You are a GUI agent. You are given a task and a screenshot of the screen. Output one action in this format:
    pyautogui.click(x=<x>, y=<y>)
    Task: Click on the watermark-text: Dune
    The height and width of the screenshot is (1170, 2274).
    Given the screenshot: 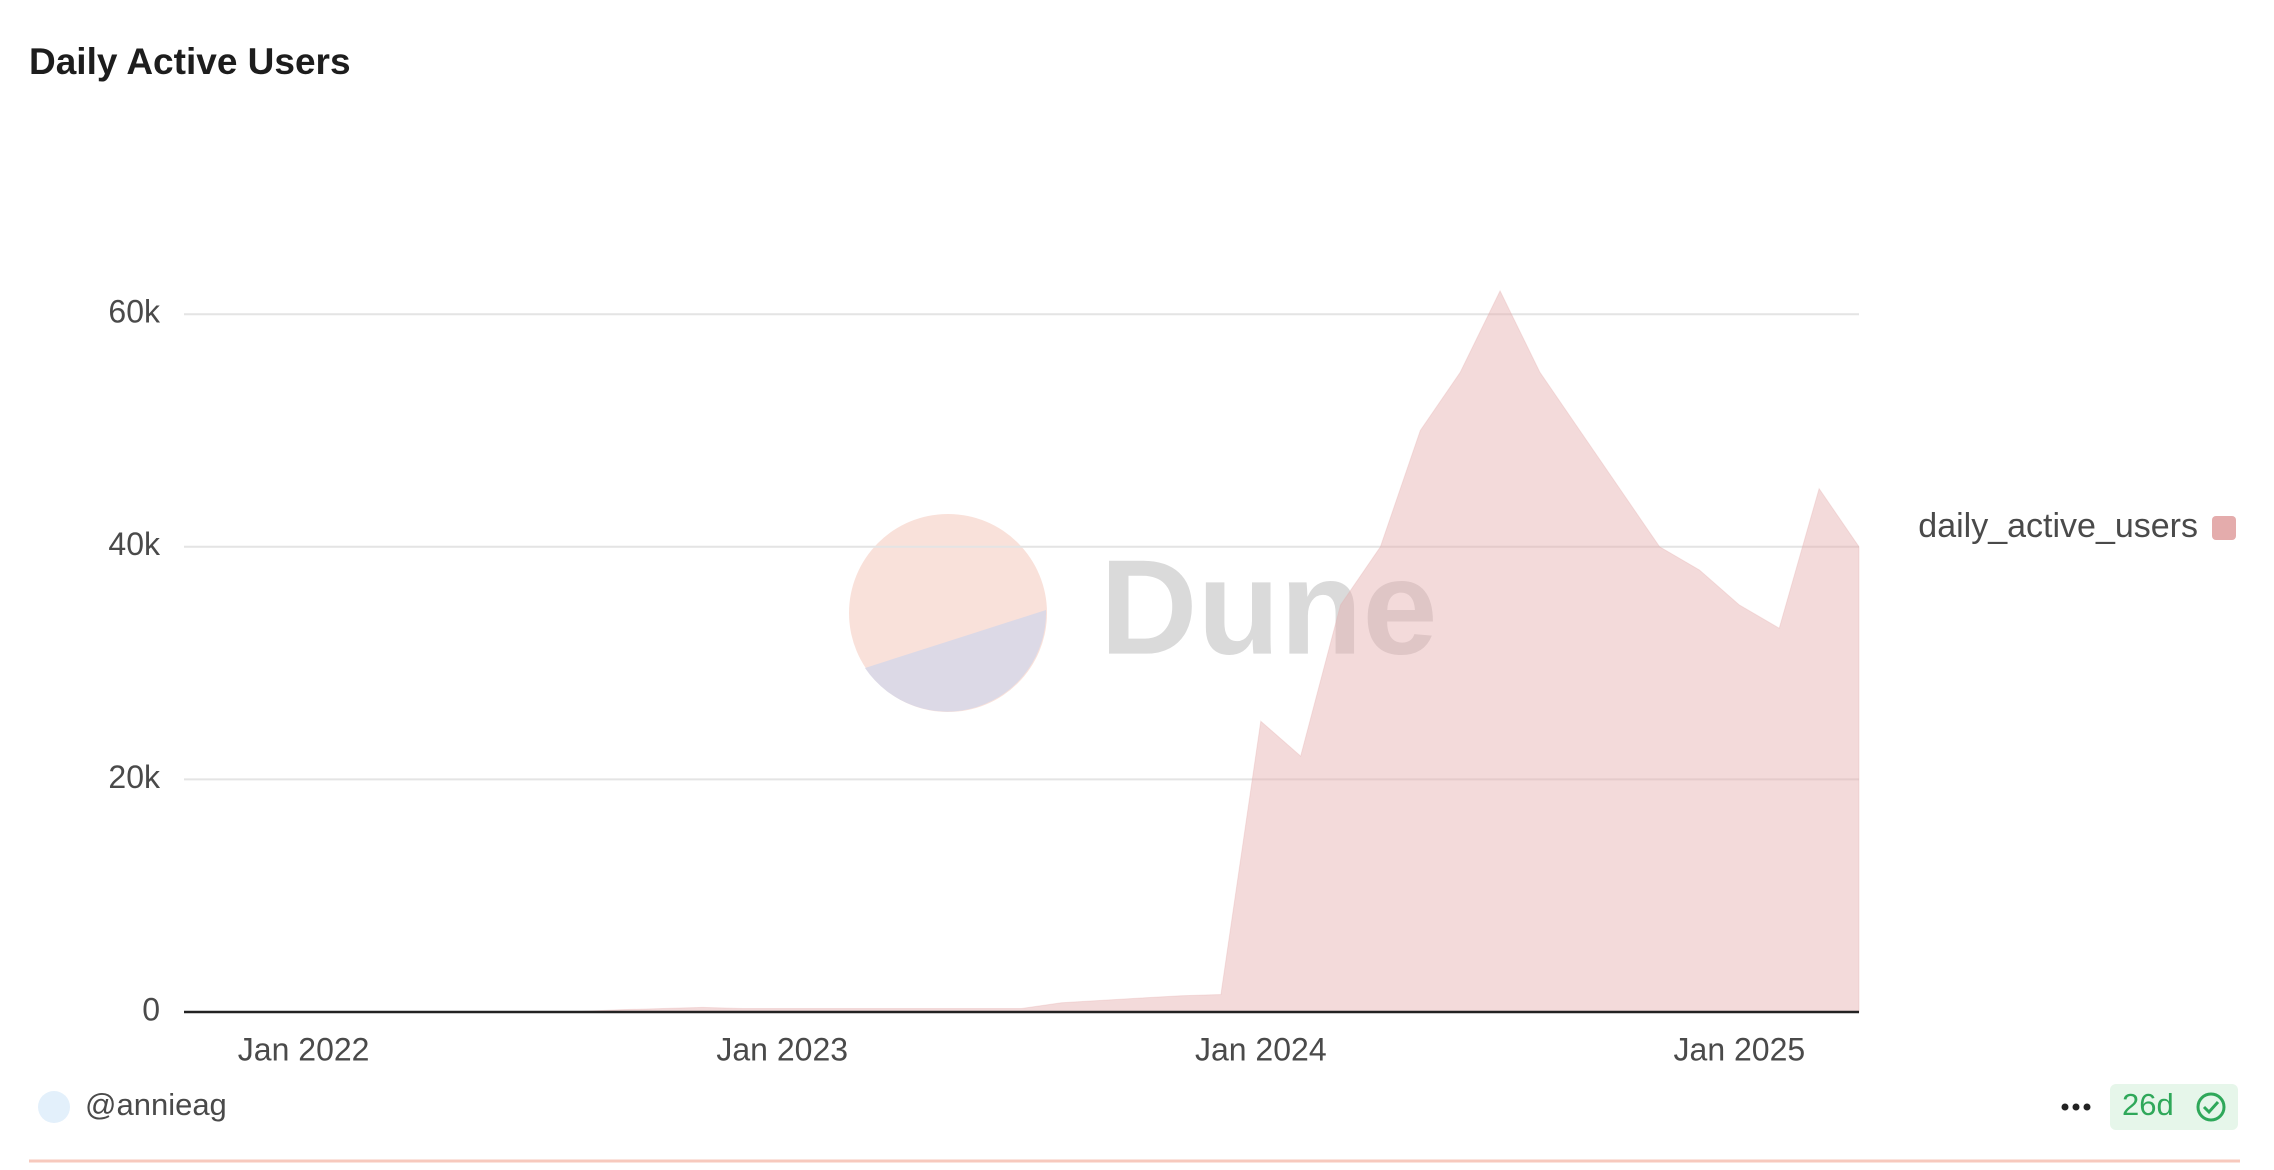 What is the action you would take?
    pyautogui.click(x=1269, y=607)
    